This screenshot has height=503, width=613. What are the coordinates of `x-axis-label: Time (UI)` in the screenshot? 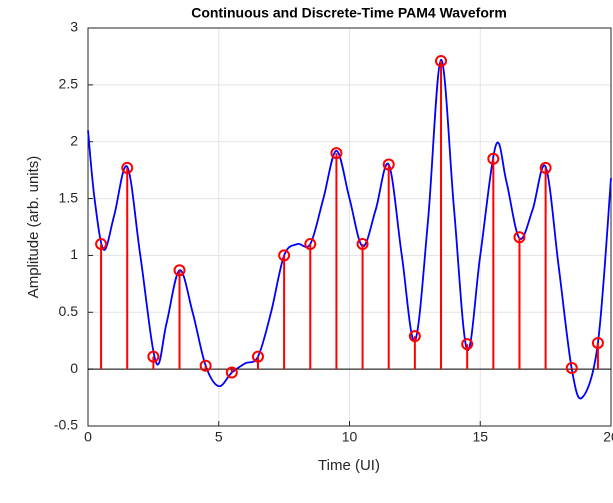 It's located at (349, 465).